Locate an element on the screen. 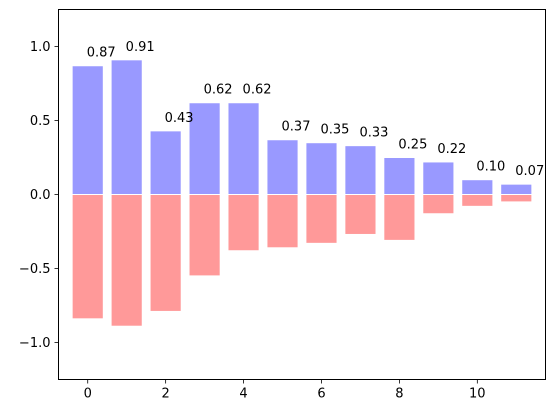  bar-value-label-7: 0.33 is located at coordinates (373, 133).